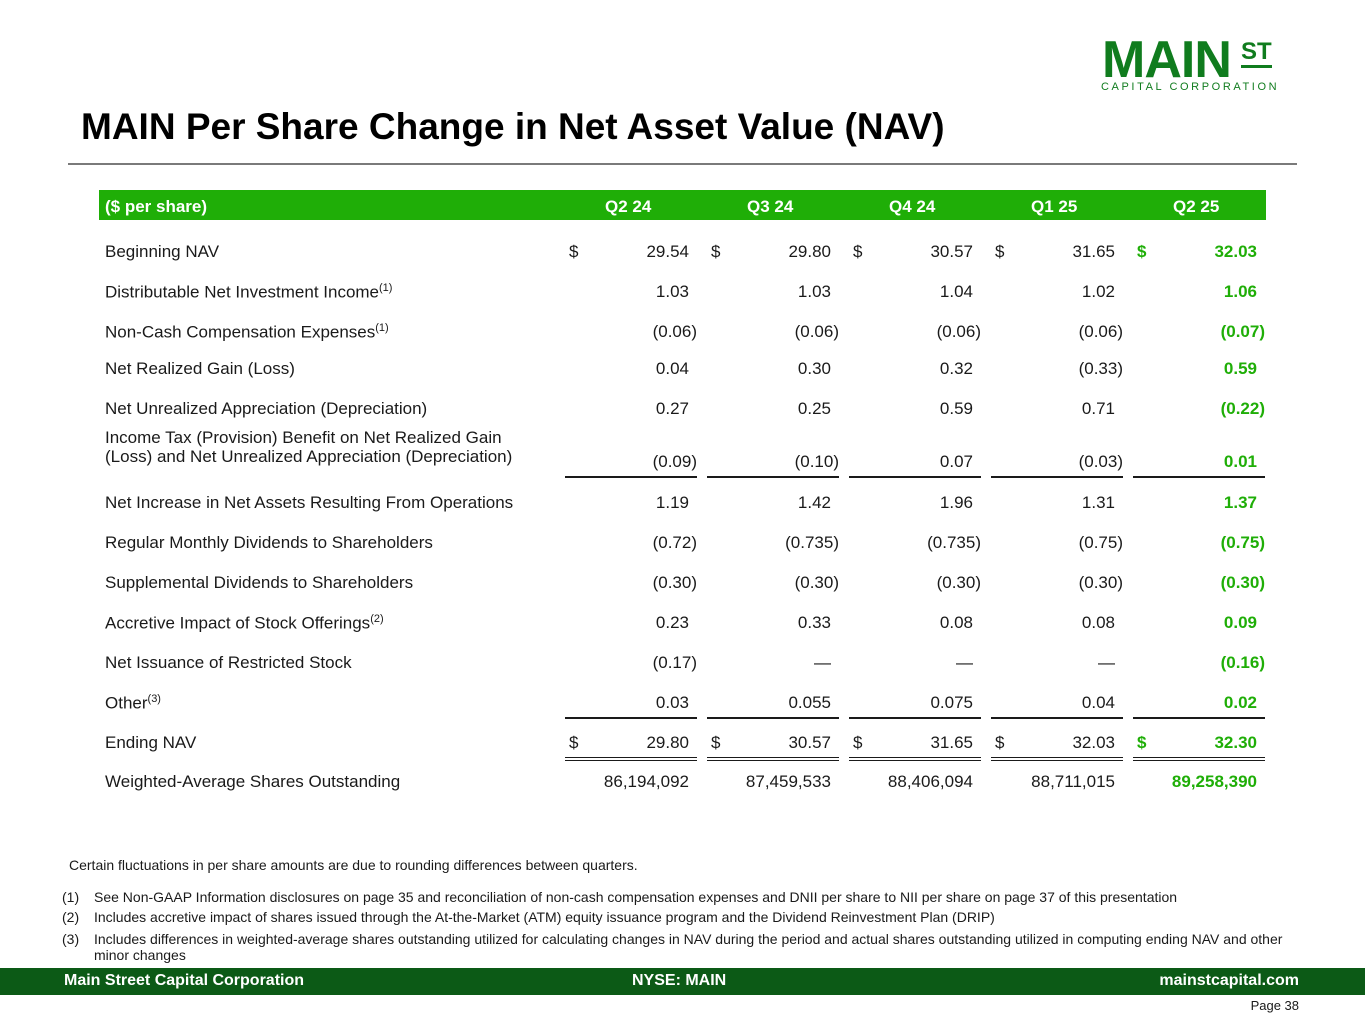  What do you see at coordinates (822, 662) in the screenshot?
I see `cell-value: —` at bounding box center [822, 662].